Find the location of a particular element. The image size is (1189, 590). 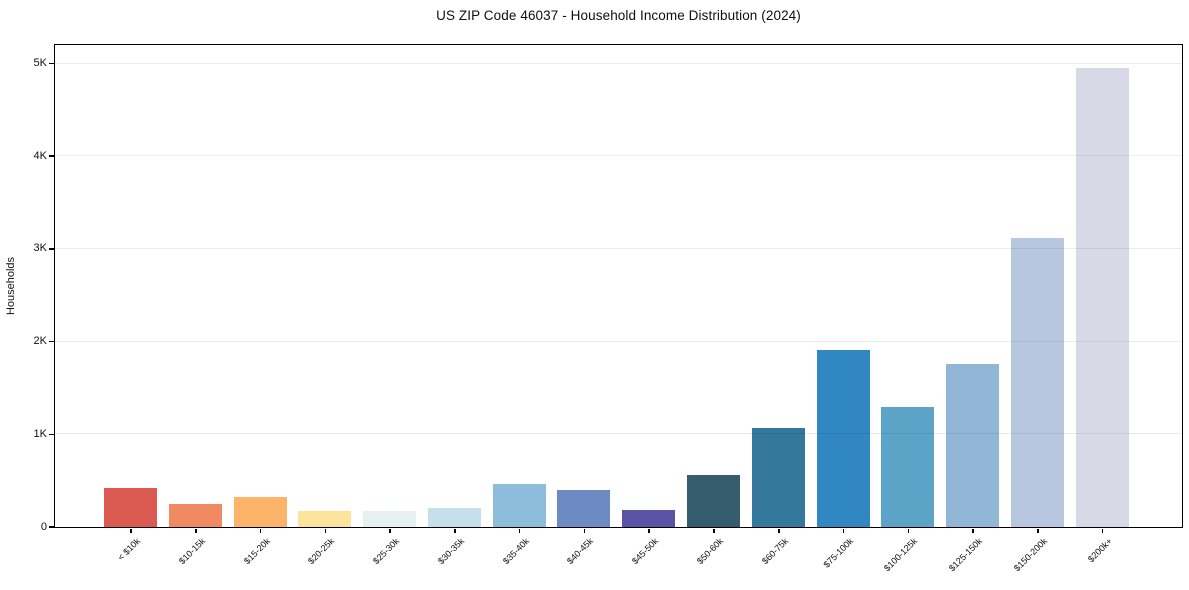

bar-125-150k is located at coordinates (973, 445).